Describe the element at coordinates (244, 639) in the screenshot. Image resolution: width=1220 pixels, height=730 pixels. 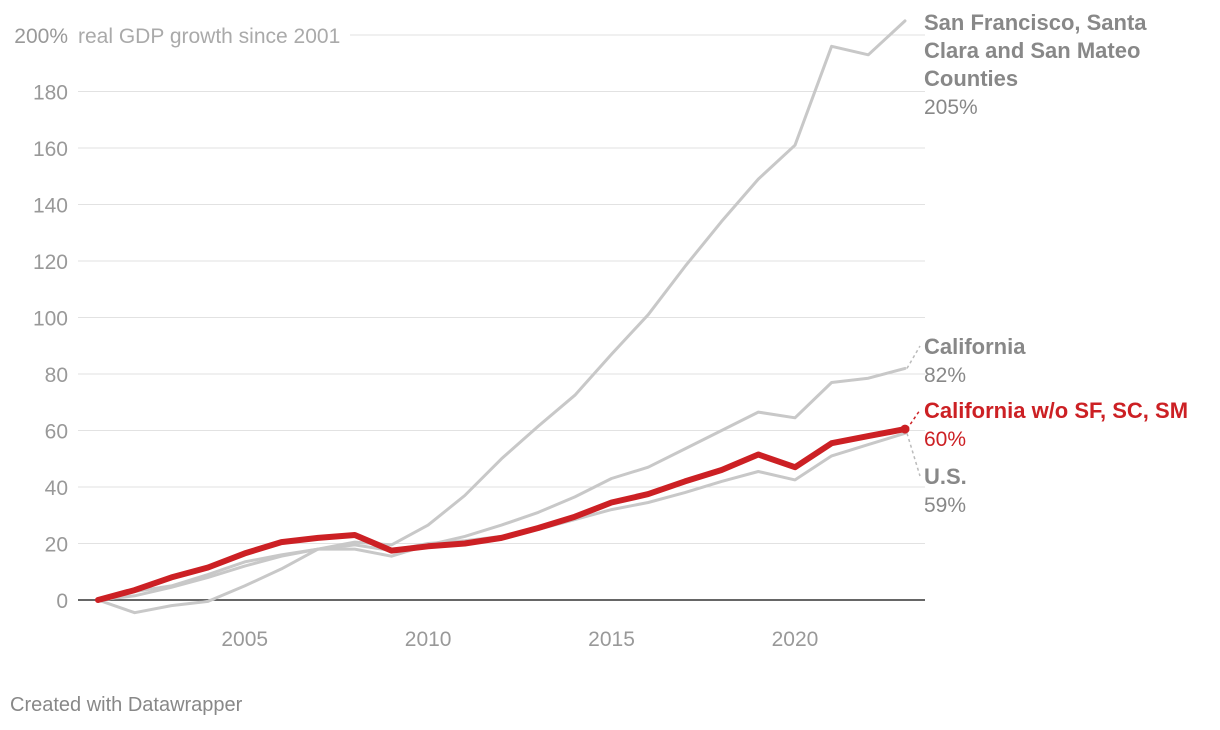
I see `x-tick-label: 2005` at that location.